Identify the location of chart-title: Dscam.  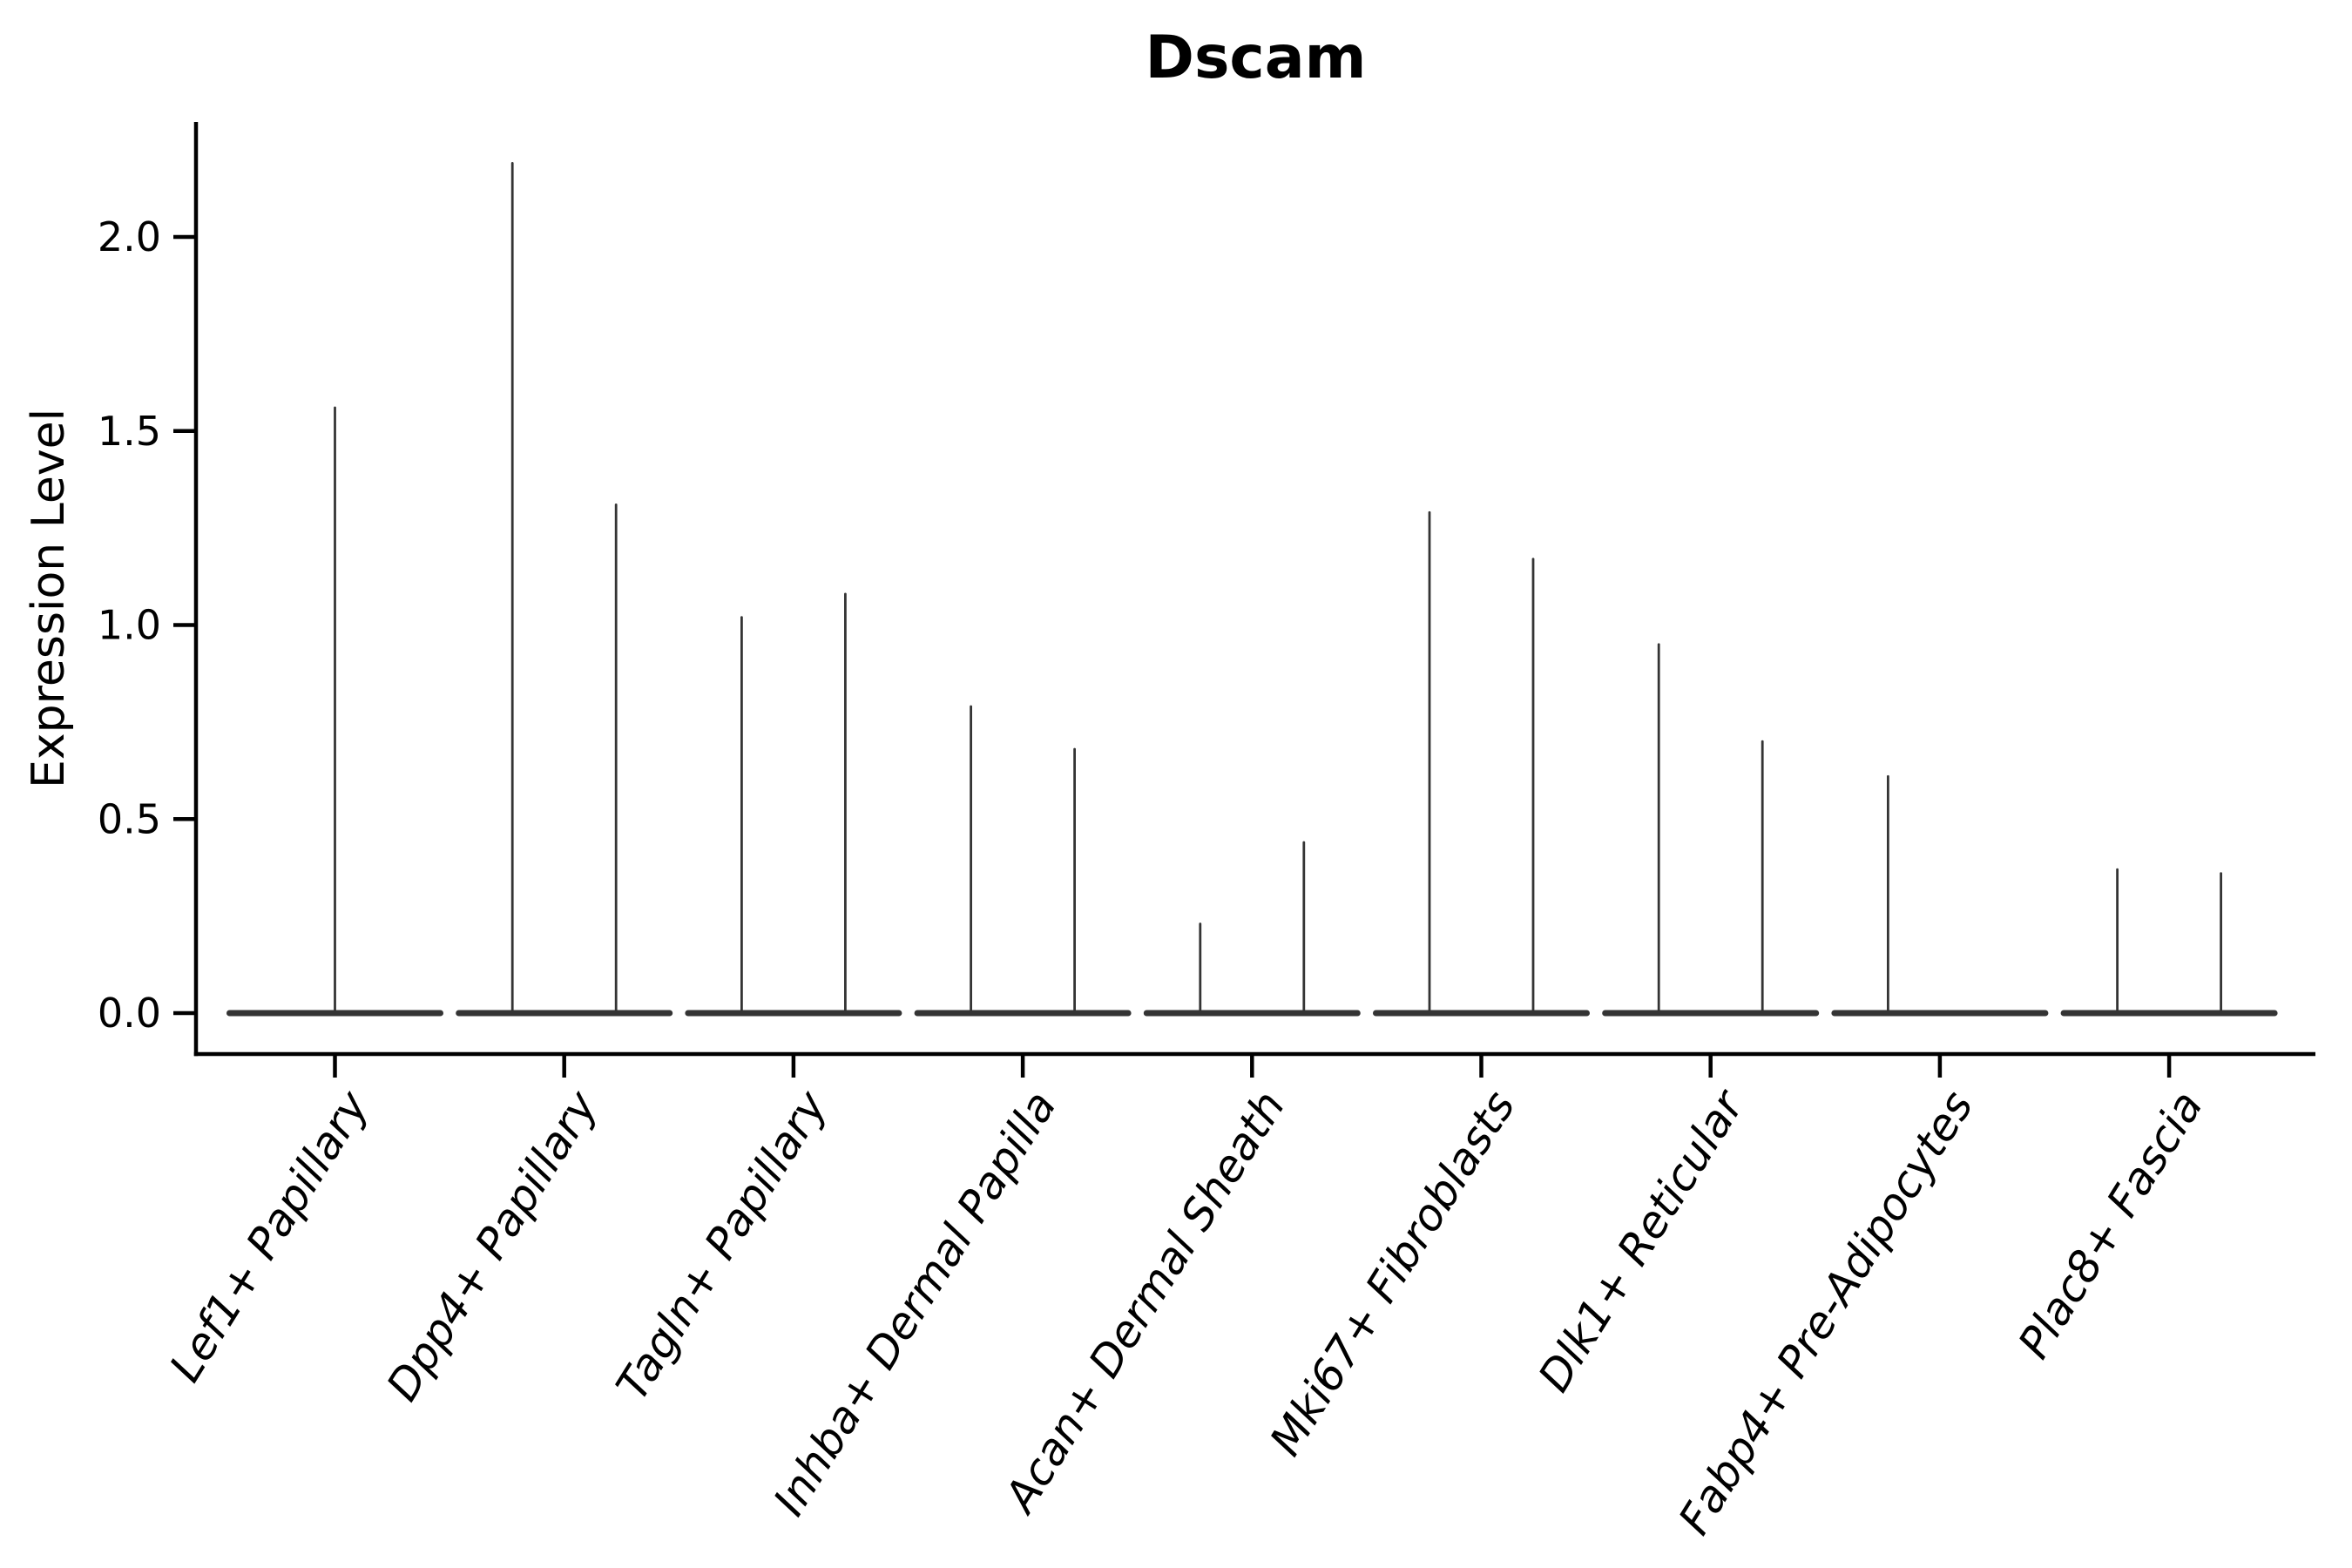
(1256, 58).